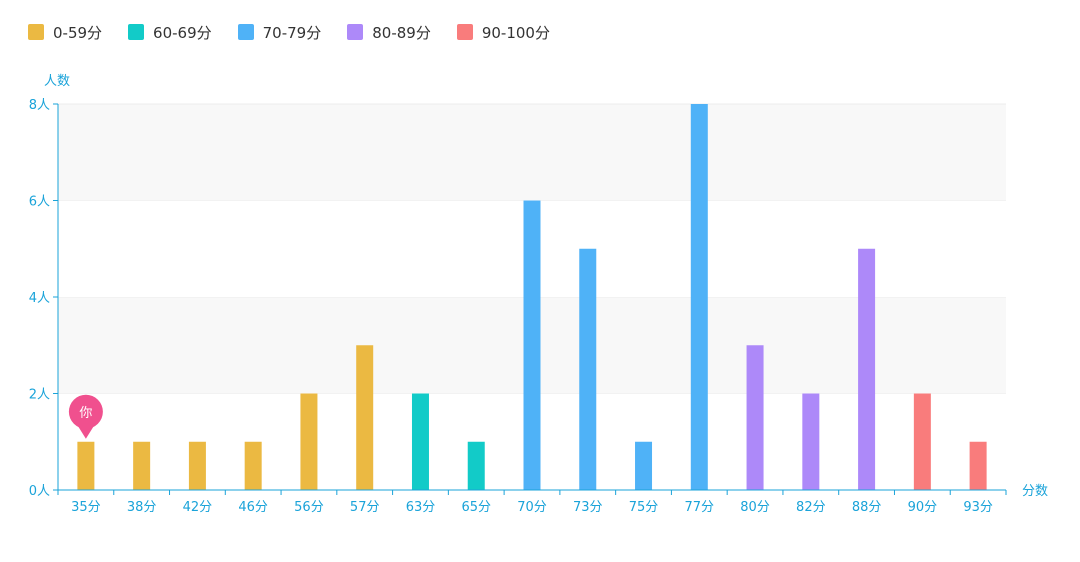  What do you see at coordinates (182, 32) in the screenshot?
I see `legend-label: 60-69分` at bounding box center [182, 32].